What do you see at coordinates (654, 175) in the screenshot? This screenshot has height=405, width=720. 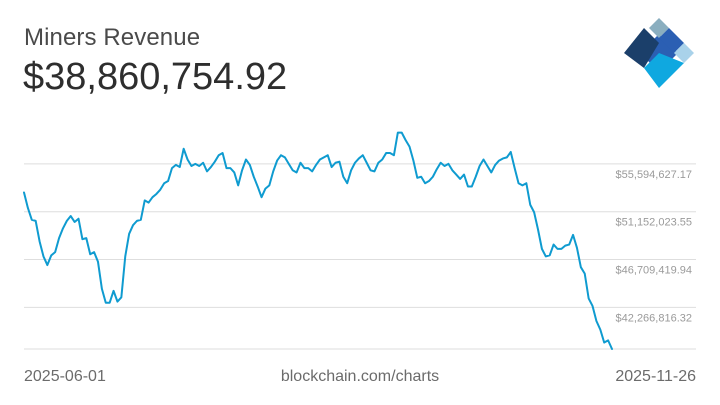 I see `y-tick-label: $55,594,627.17` at bounding box center [654, 175].